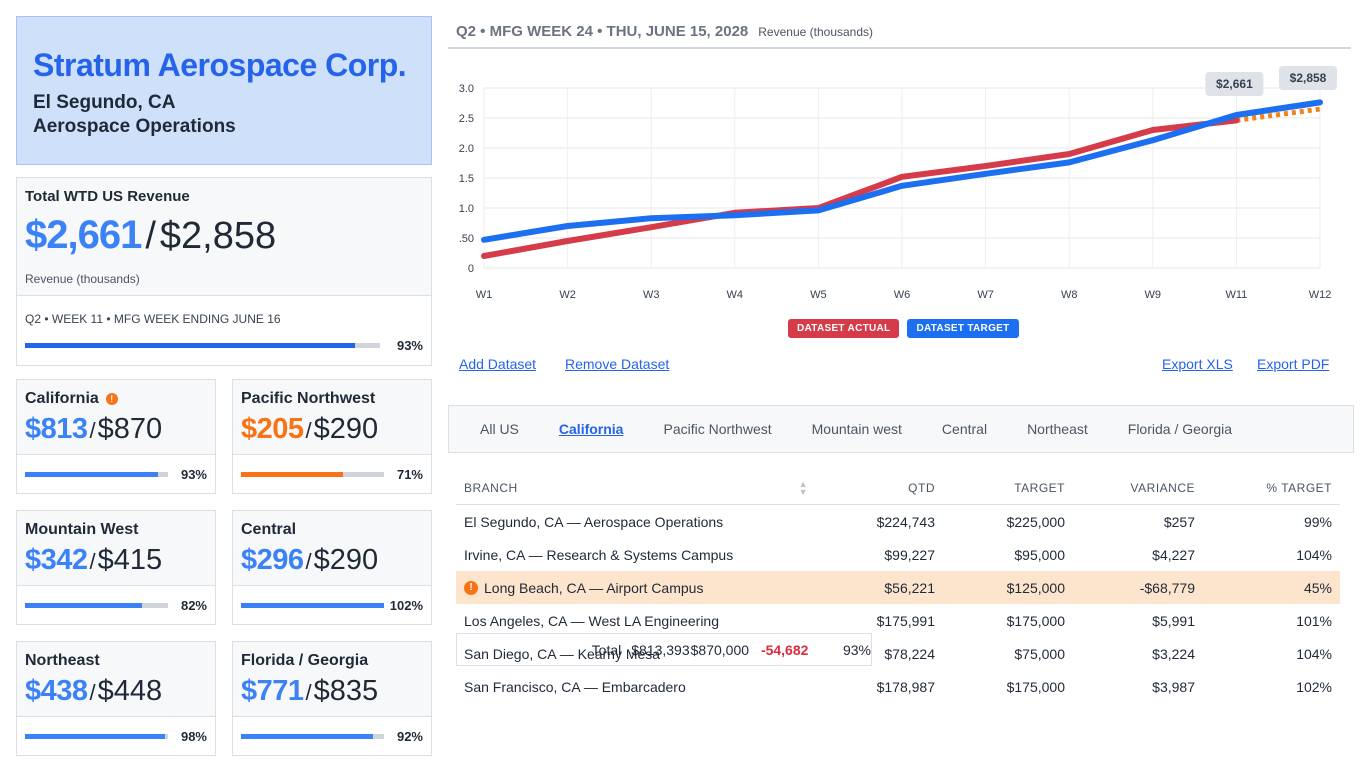 The image size is (1366, 769). I want to click on total-qtd: $813,393, so click(660, 649).